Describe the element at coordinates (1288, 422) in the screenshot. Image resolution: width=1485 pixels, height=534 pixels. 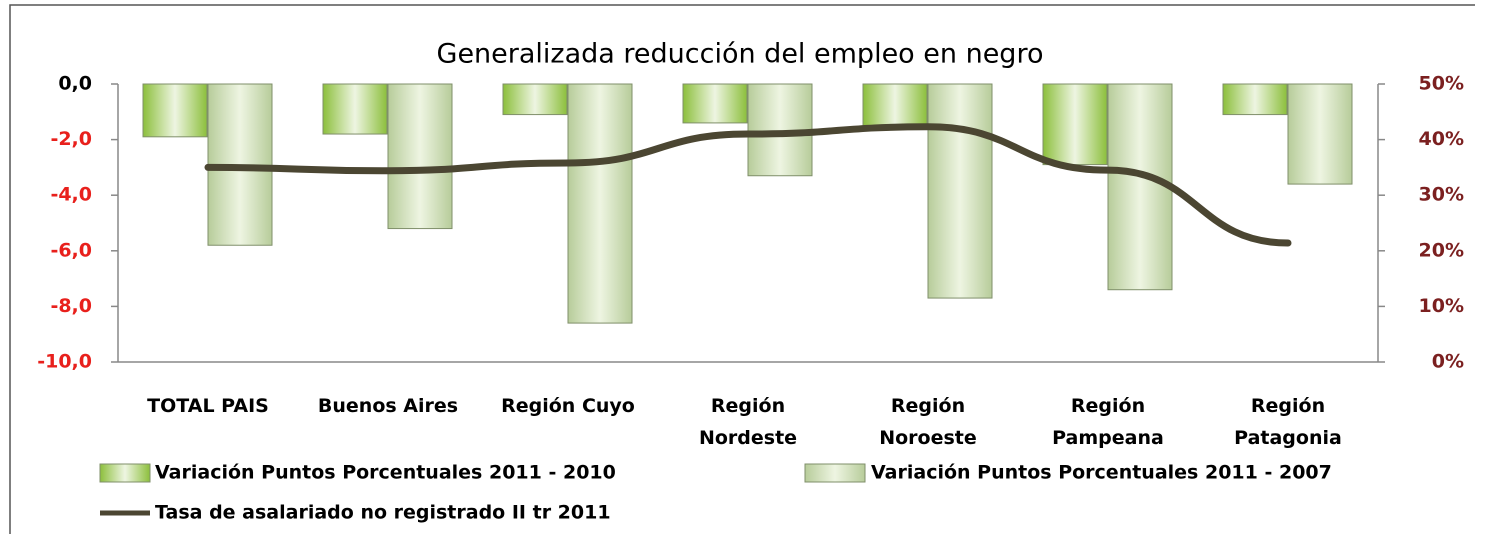
I see `x-tick-label: Región Patagonia` at that location.